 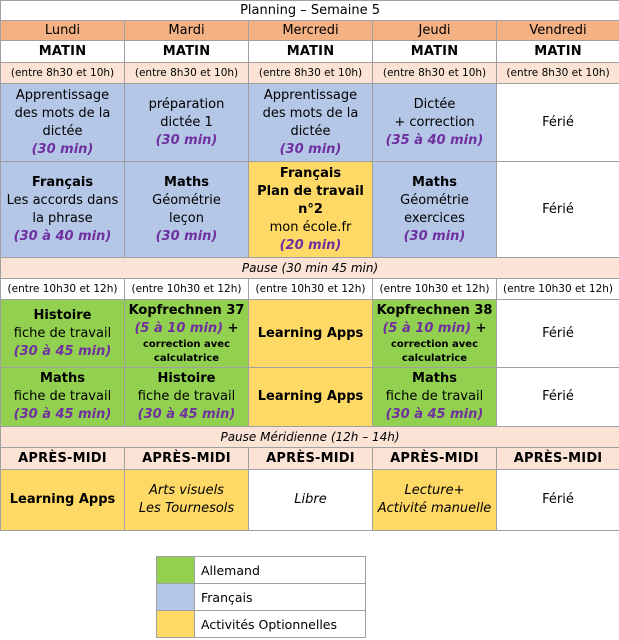 What do you see at coordinates (186, 500) in the screenshot?
I see `slot-mardi-5: Arts visuels Les Tournesols` at bounding box center [186, 500].